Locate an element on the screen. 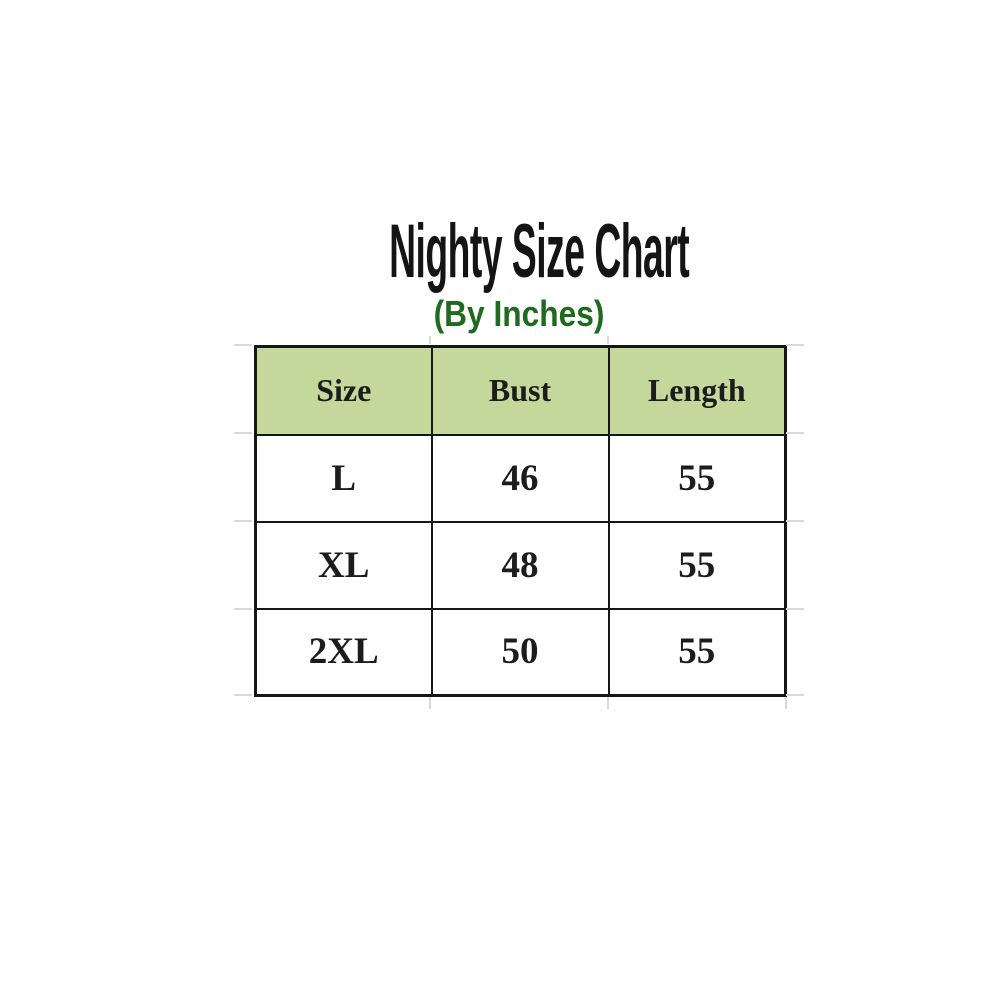 The width and height of the screenshot is (1000, 1000). cell-bust: 48 is located at coordinates (520, 565).